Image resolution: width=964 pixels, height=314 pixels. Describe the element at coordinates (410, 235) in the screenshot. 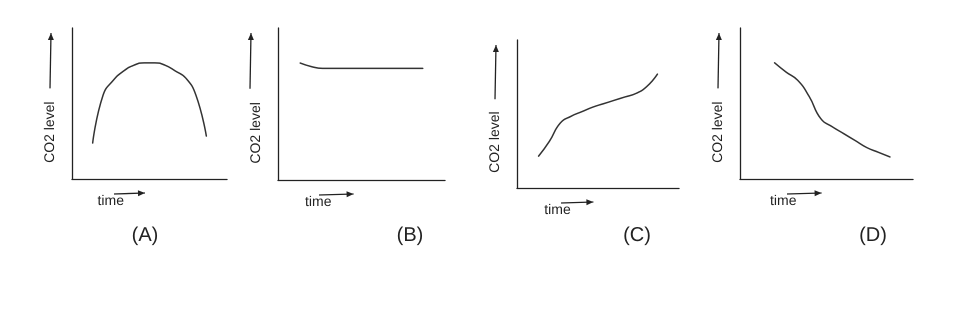

I see `text: (B)` at that location.